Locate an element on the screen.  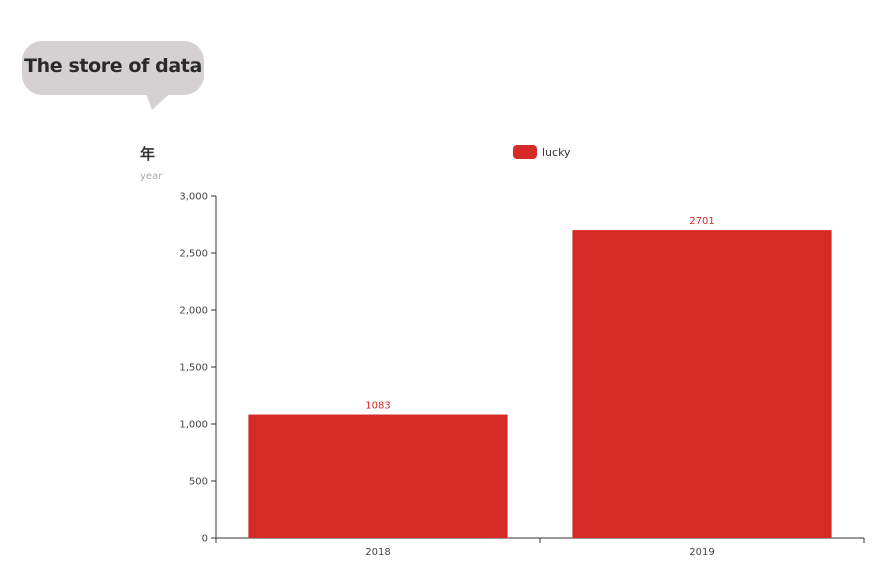
bubble-text: The store of data is located at coordinates (113, 66).